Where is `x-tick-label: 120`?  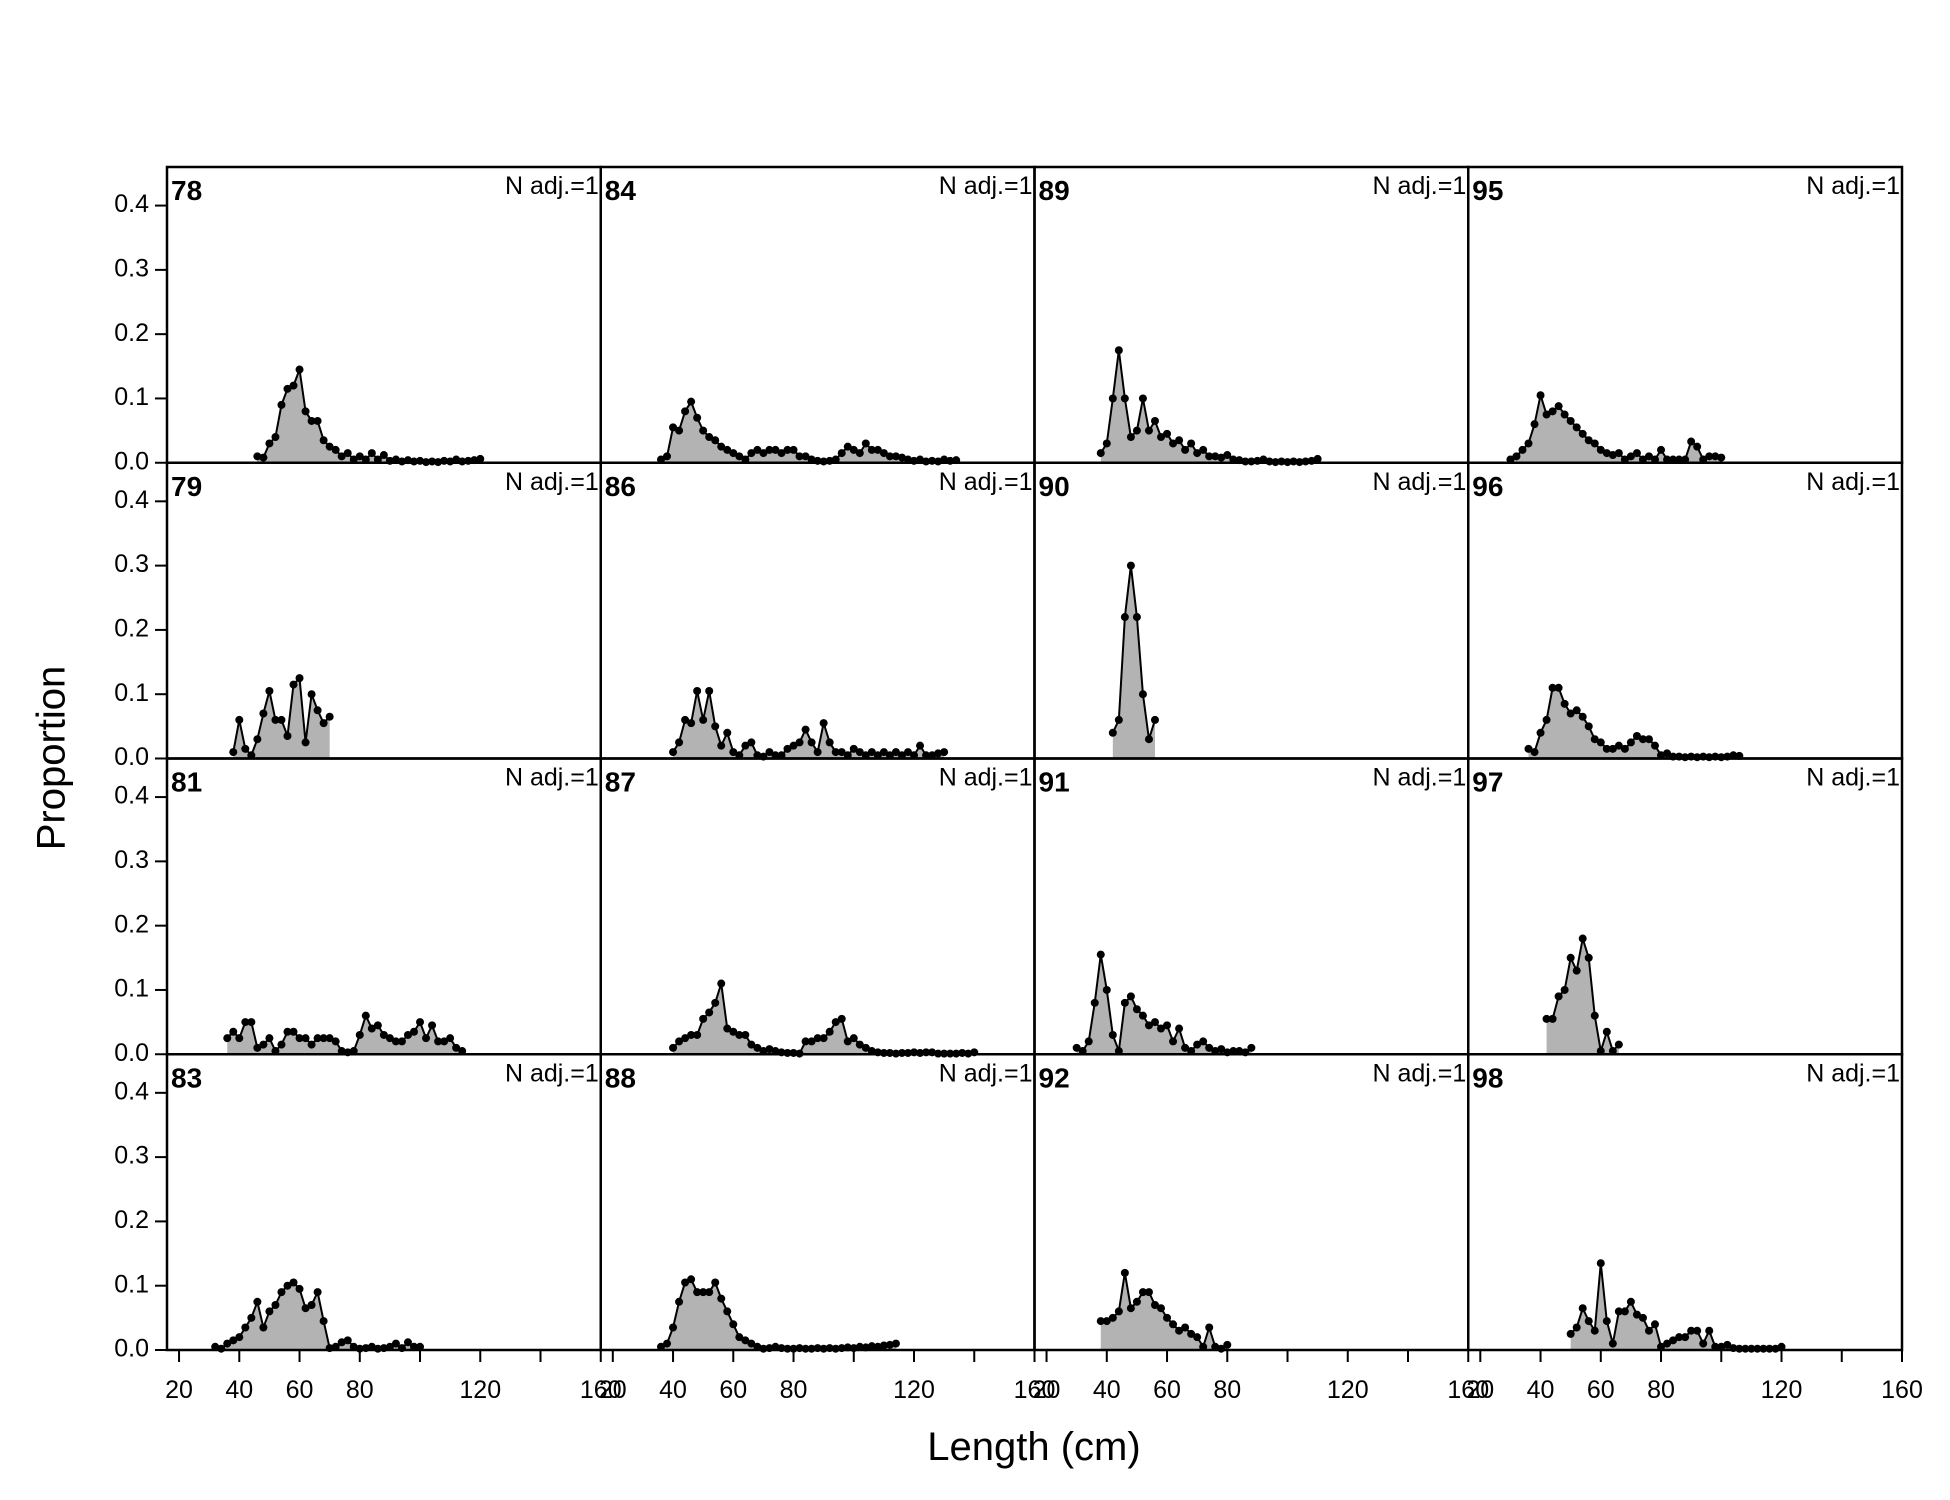 x-tick-label: 120 is located at coordinates (480, 1390).